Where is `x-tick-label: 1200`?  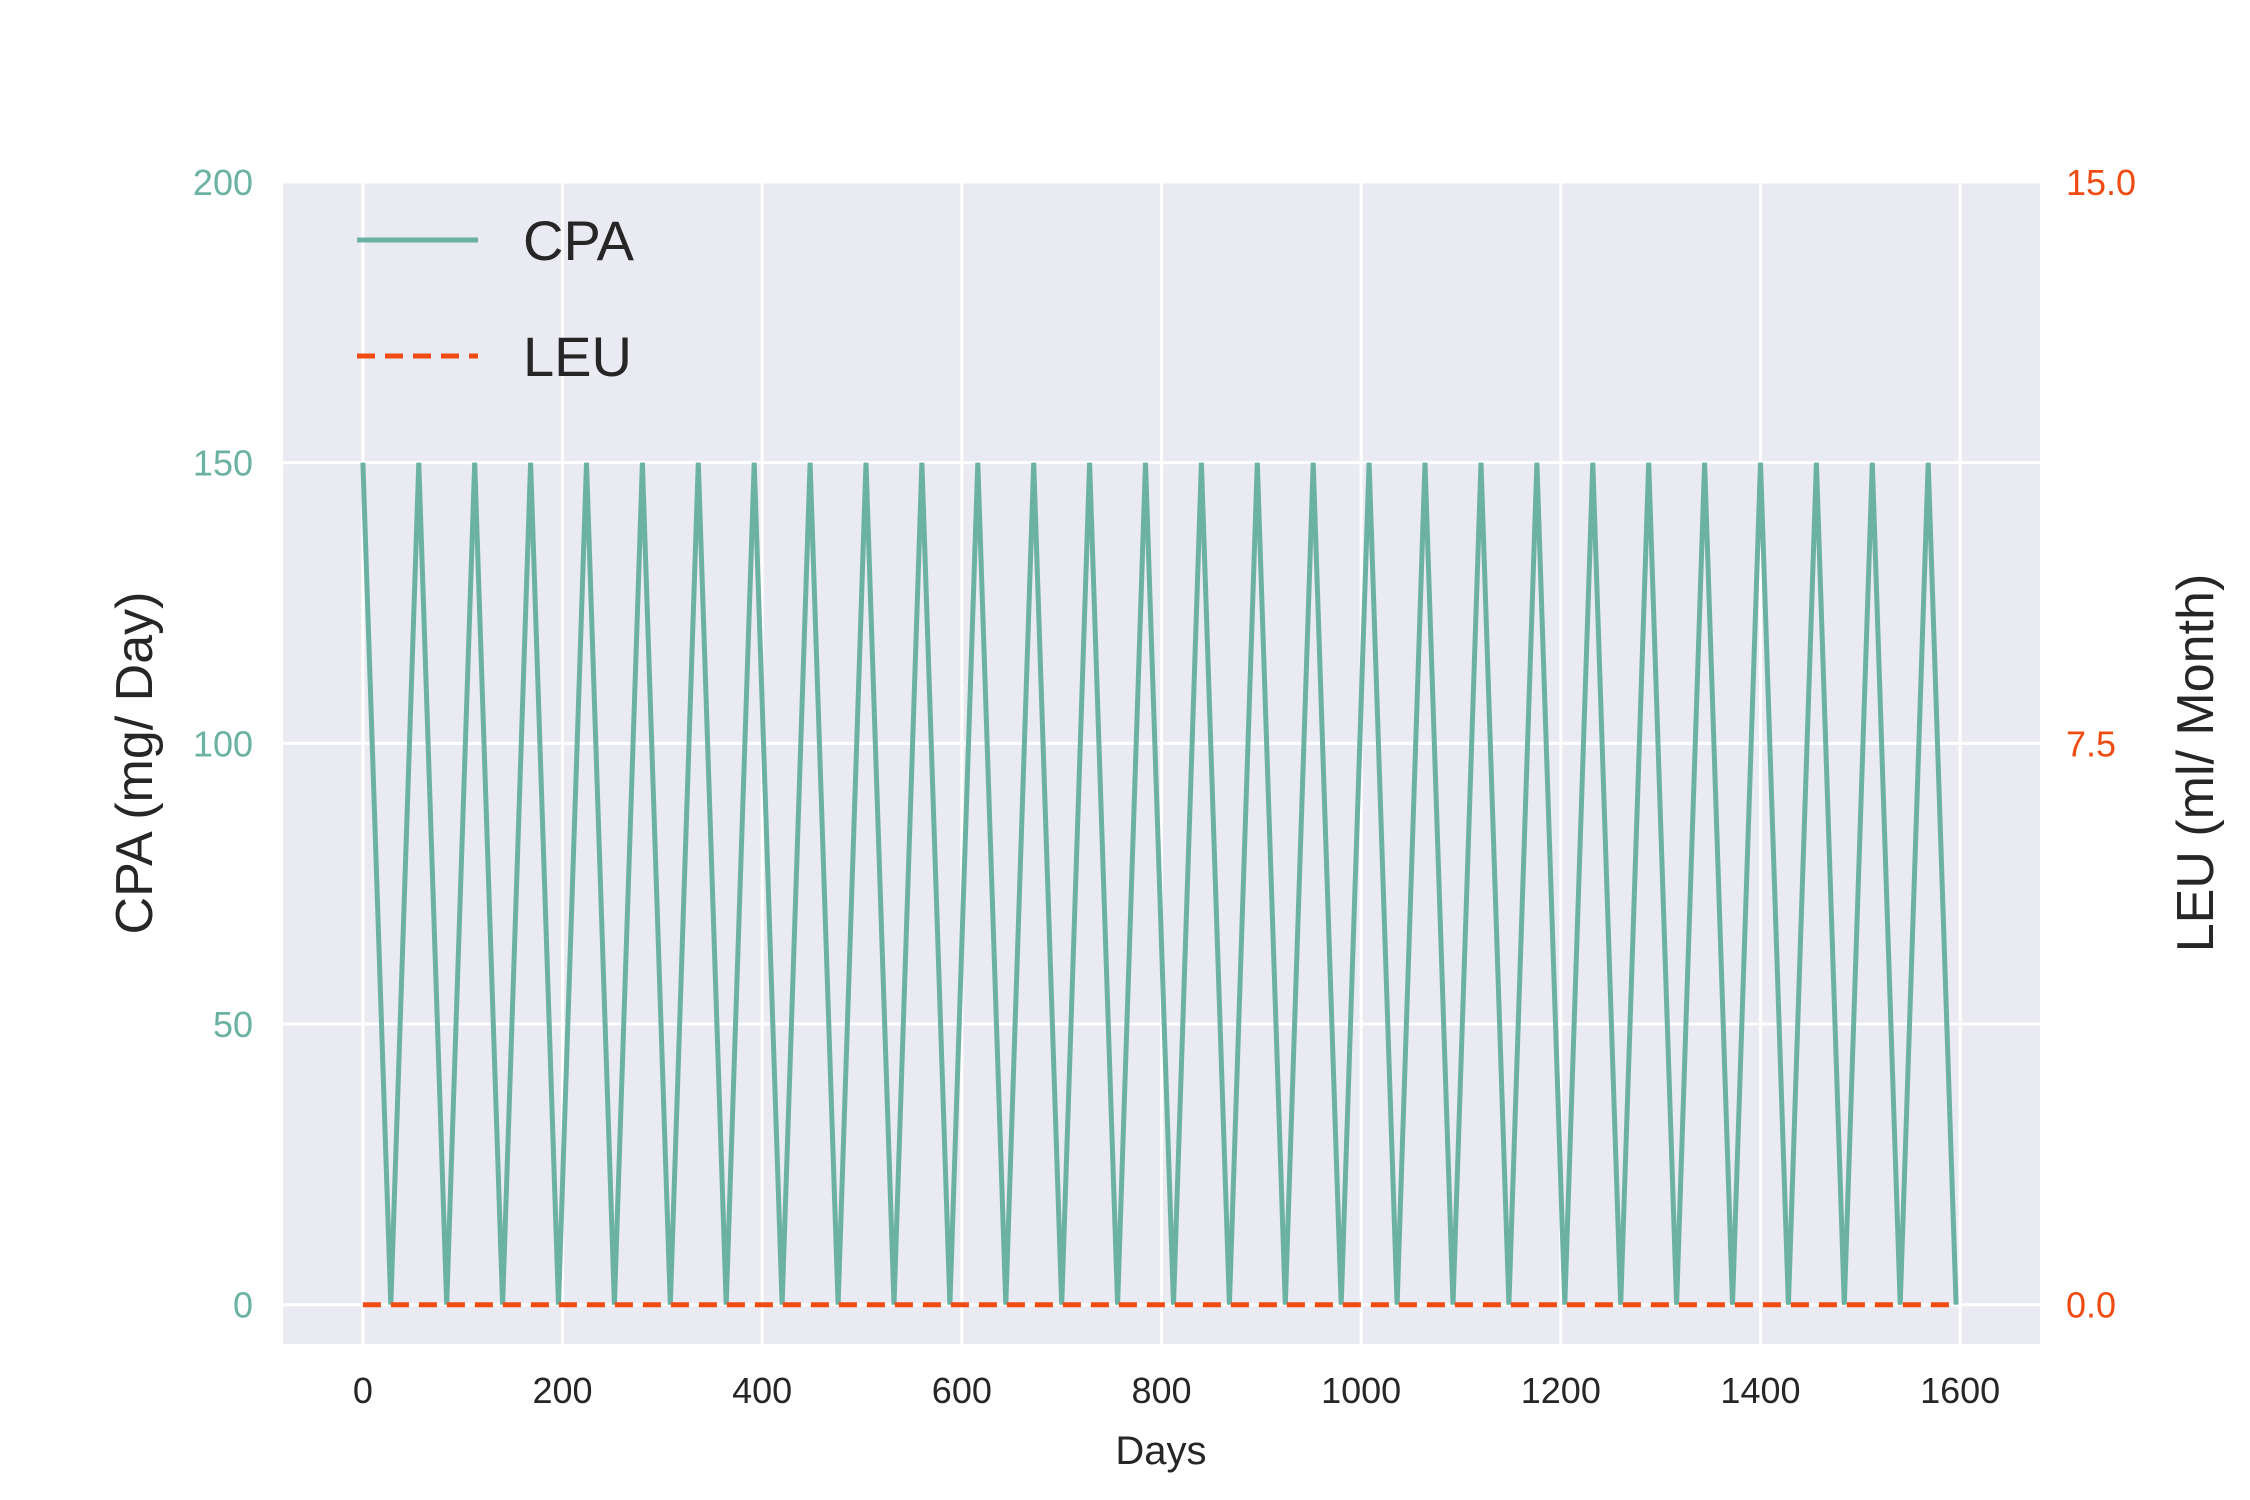
x-tick-label: 1200 is located at coordinates (1561, 1390).